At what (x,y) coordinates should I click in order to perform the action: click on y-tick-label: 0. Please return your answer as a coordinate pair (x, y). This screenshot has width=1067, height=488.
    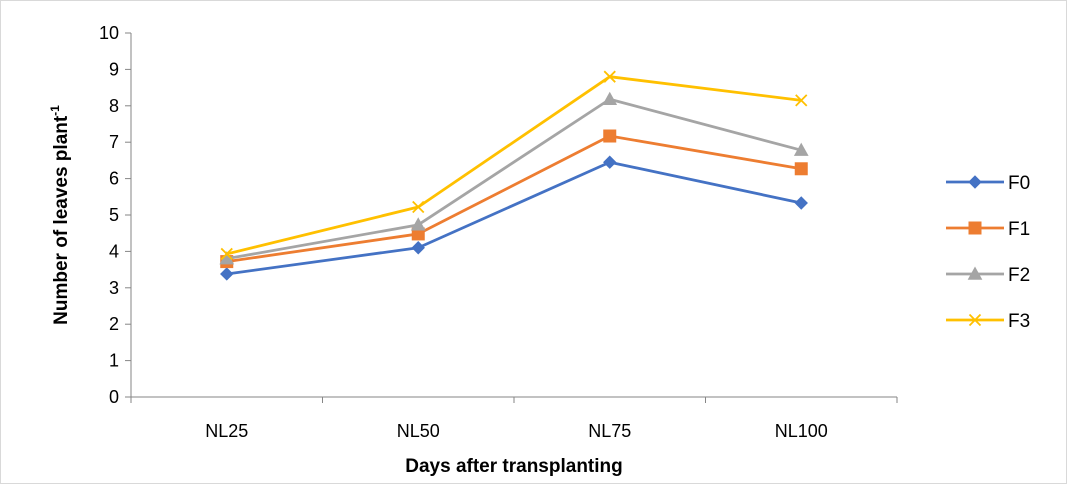
    Looking at the image, I should click on (114, 397).